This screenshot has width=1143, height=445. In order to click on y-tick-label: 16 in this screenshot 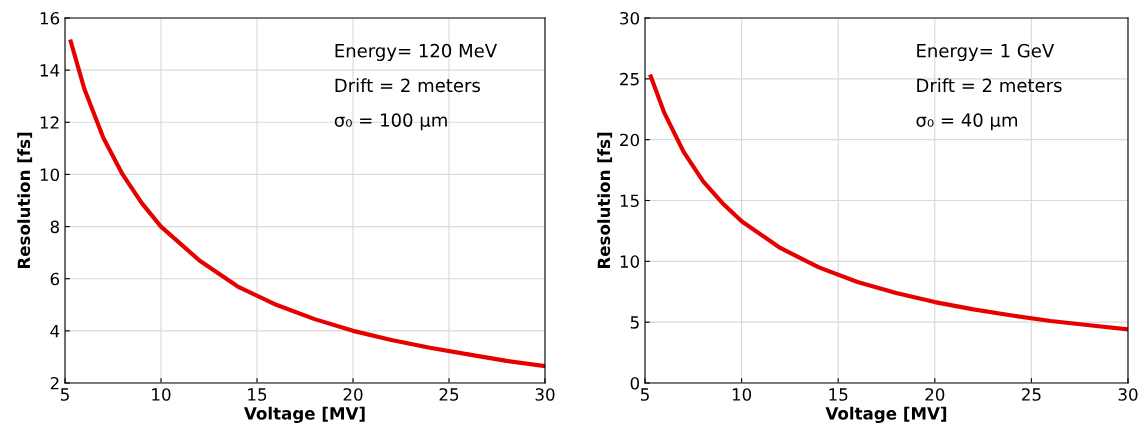, I will do `click(50, 18)`.